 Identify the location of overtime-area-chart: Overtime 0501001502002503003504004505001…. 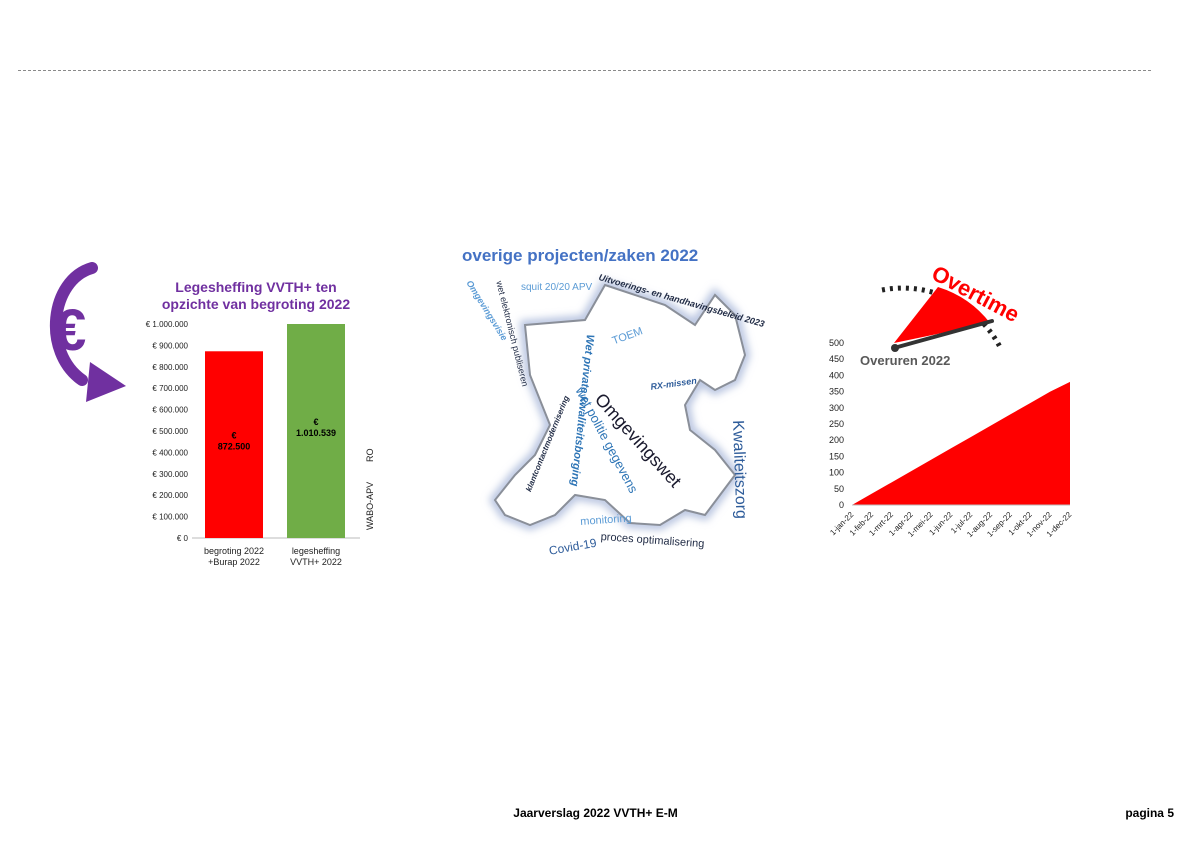
(951, 399).